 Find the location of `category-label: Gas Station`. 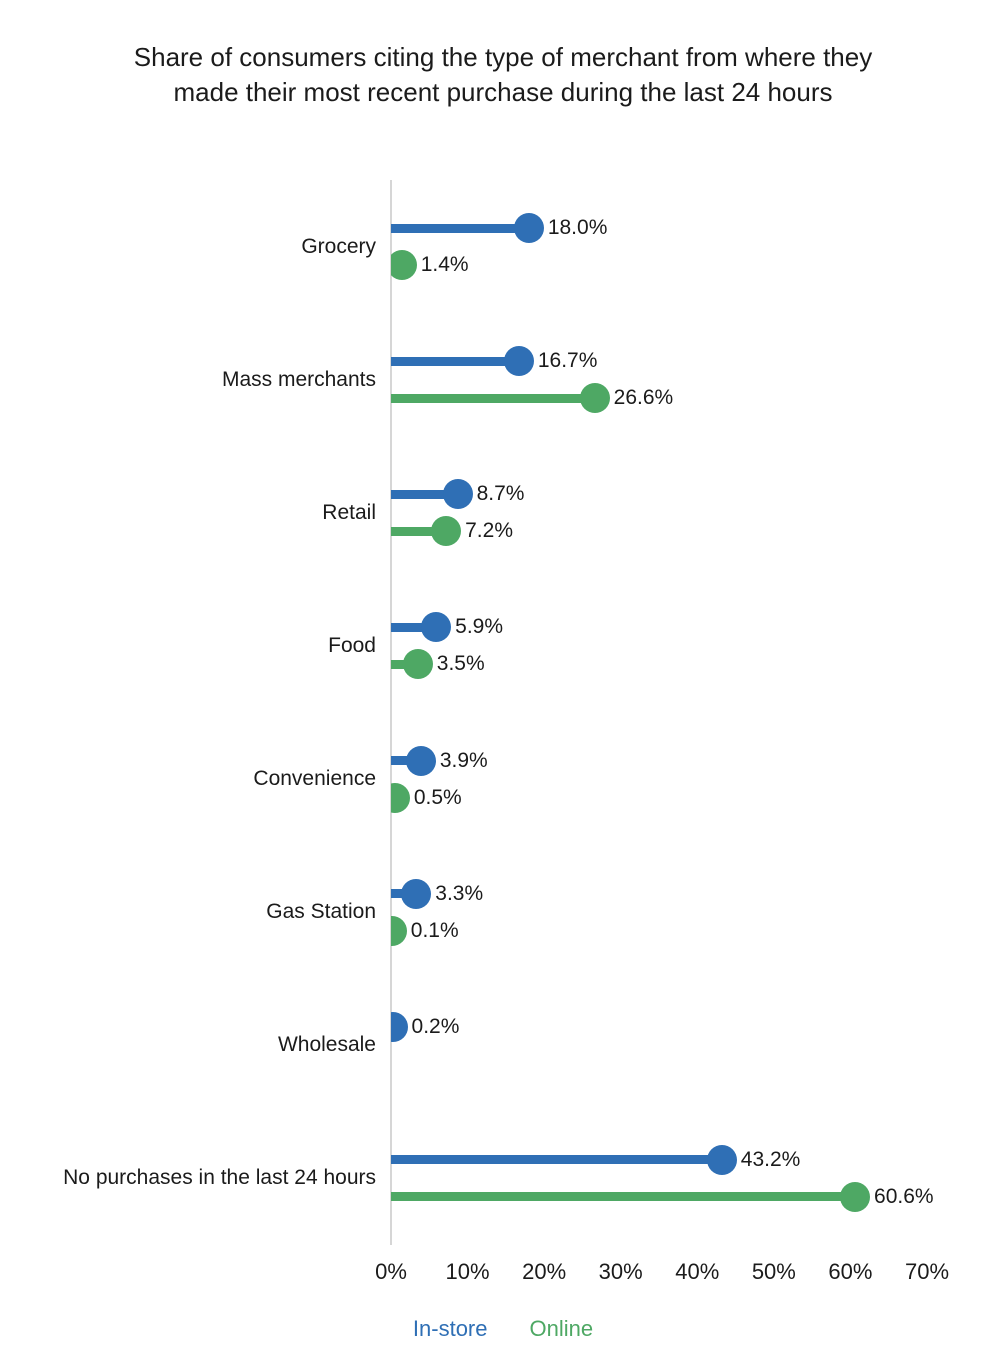

category-label: Gas Station is located at coordinates (321, 912).